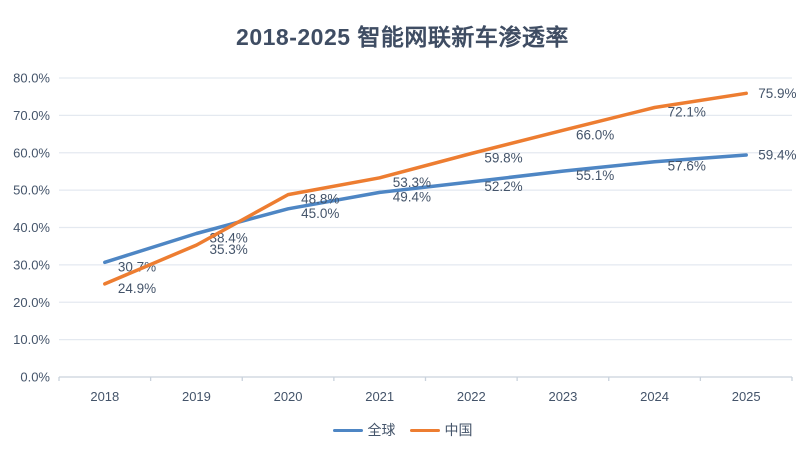 This screenshot has height=451, width=805. What do you see at coordinates (137, 266) in the screenshot?
I see `data-label: 30.7%` at bounding box center [137, 266].